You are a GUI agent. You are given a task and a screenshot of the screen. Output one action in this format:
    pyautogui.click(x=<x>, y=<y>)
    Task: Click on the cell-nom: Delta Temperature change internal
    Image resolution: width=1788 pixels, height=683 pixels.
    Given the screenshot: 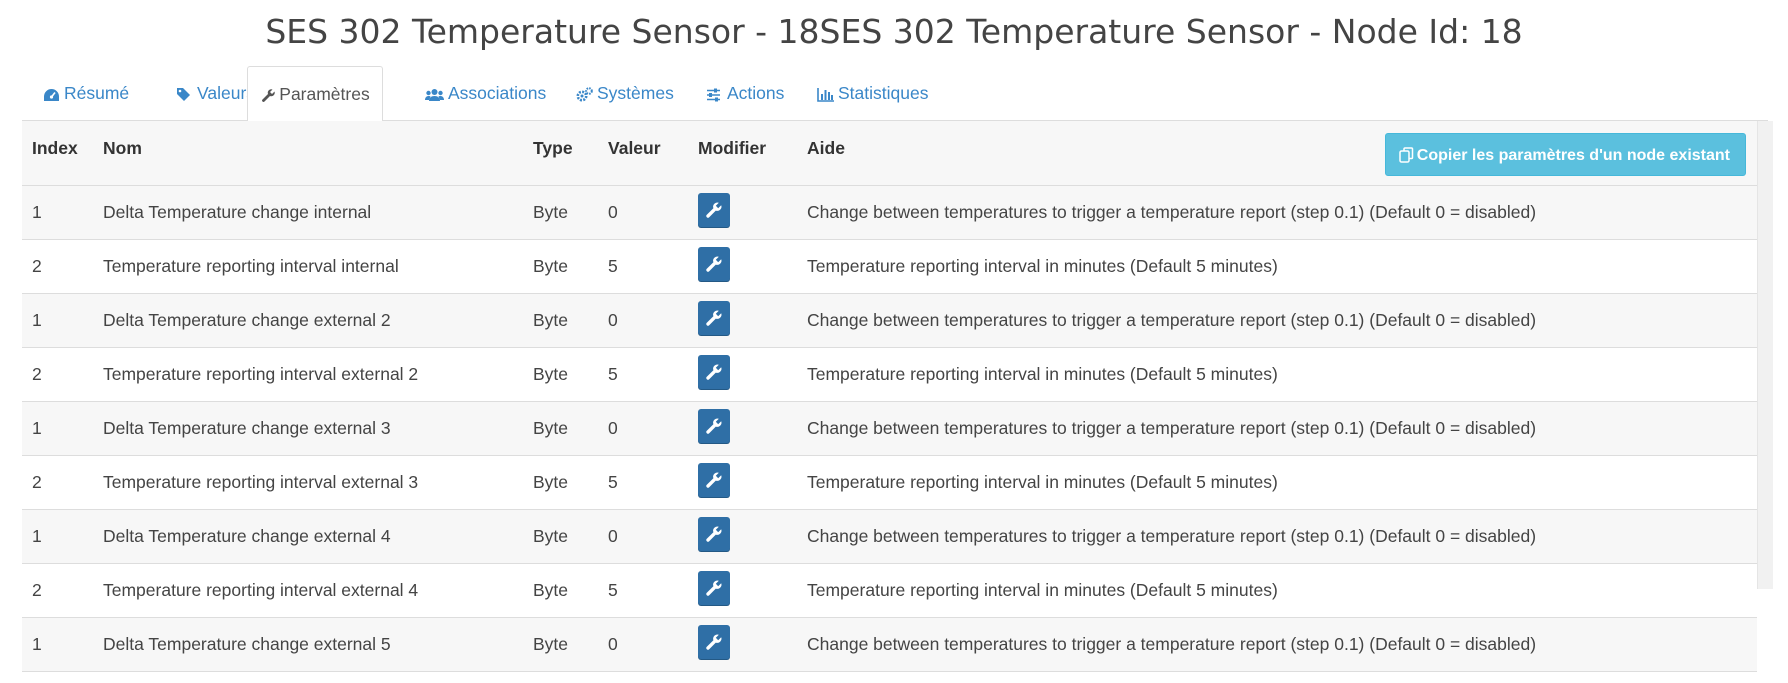 What is the action you would take?
    pyautogui.click(x=317, y=212)
    